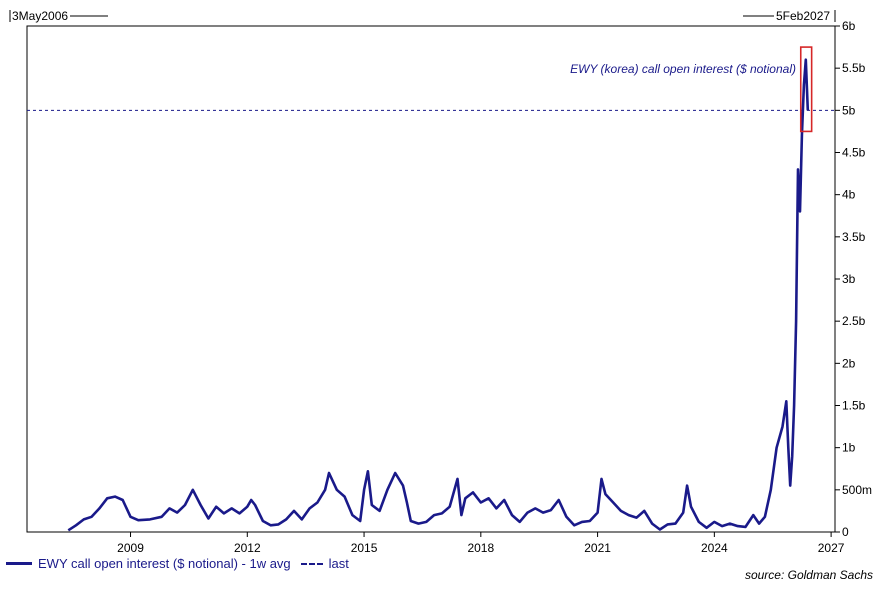  I want to click on y-tick-label: 2b, so click(849, 363).